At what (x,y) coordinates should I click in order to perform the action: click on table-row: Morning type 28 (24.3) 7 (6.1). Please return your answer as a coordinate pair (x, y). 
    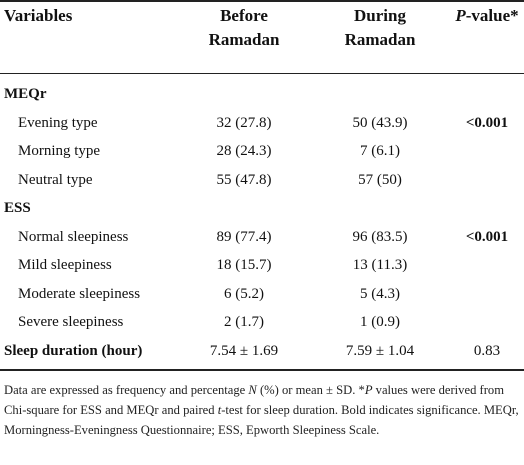
    Looking at the image, I should click on (262, 151).